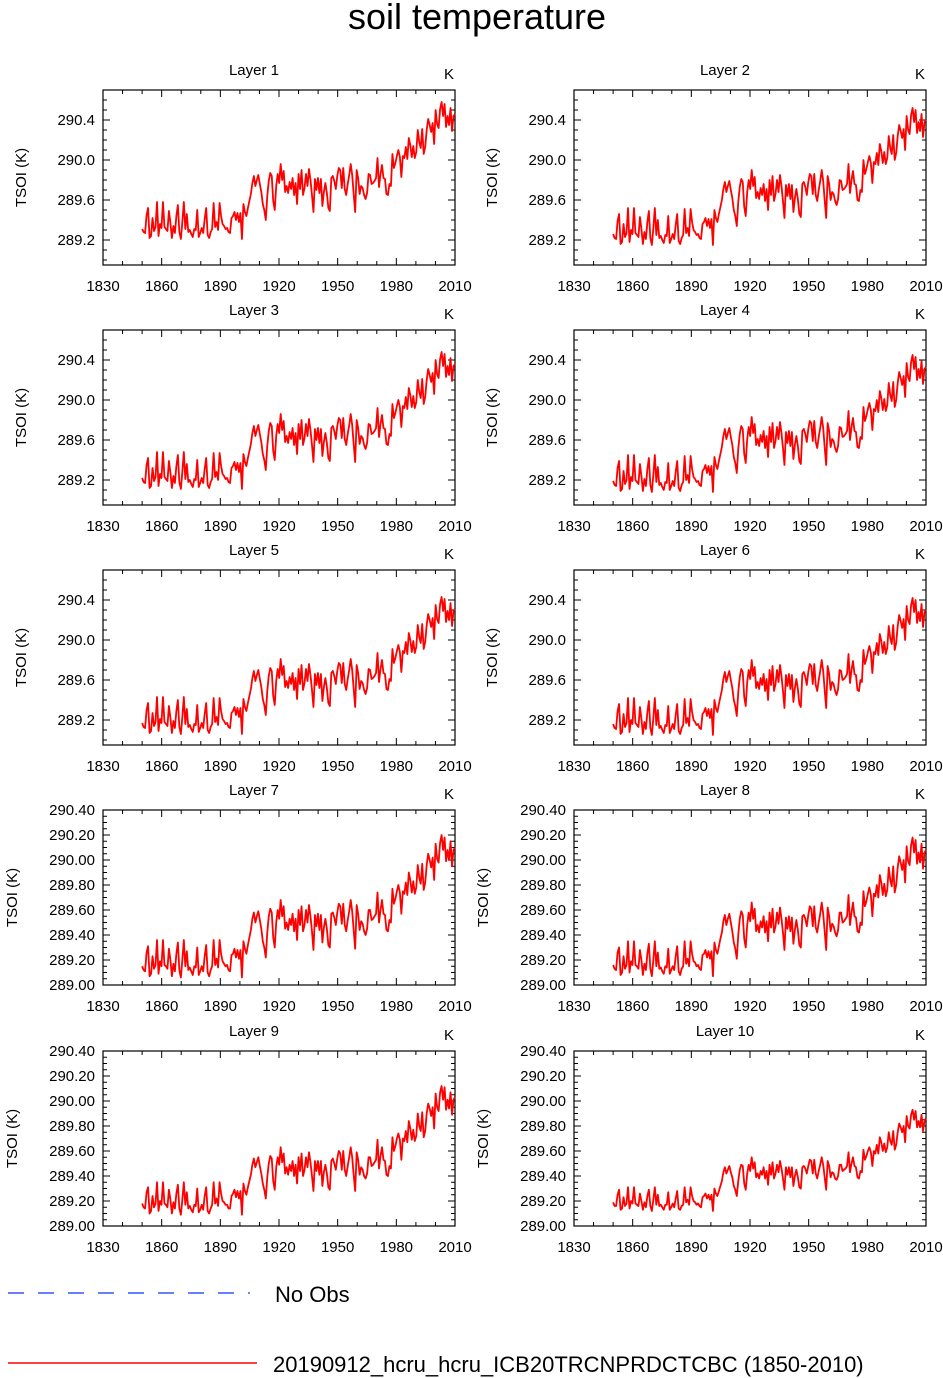 This screenshot has height=1378, width=943. I want to click on panel-10-ytick-label: 289.40, so click(543, 1176).